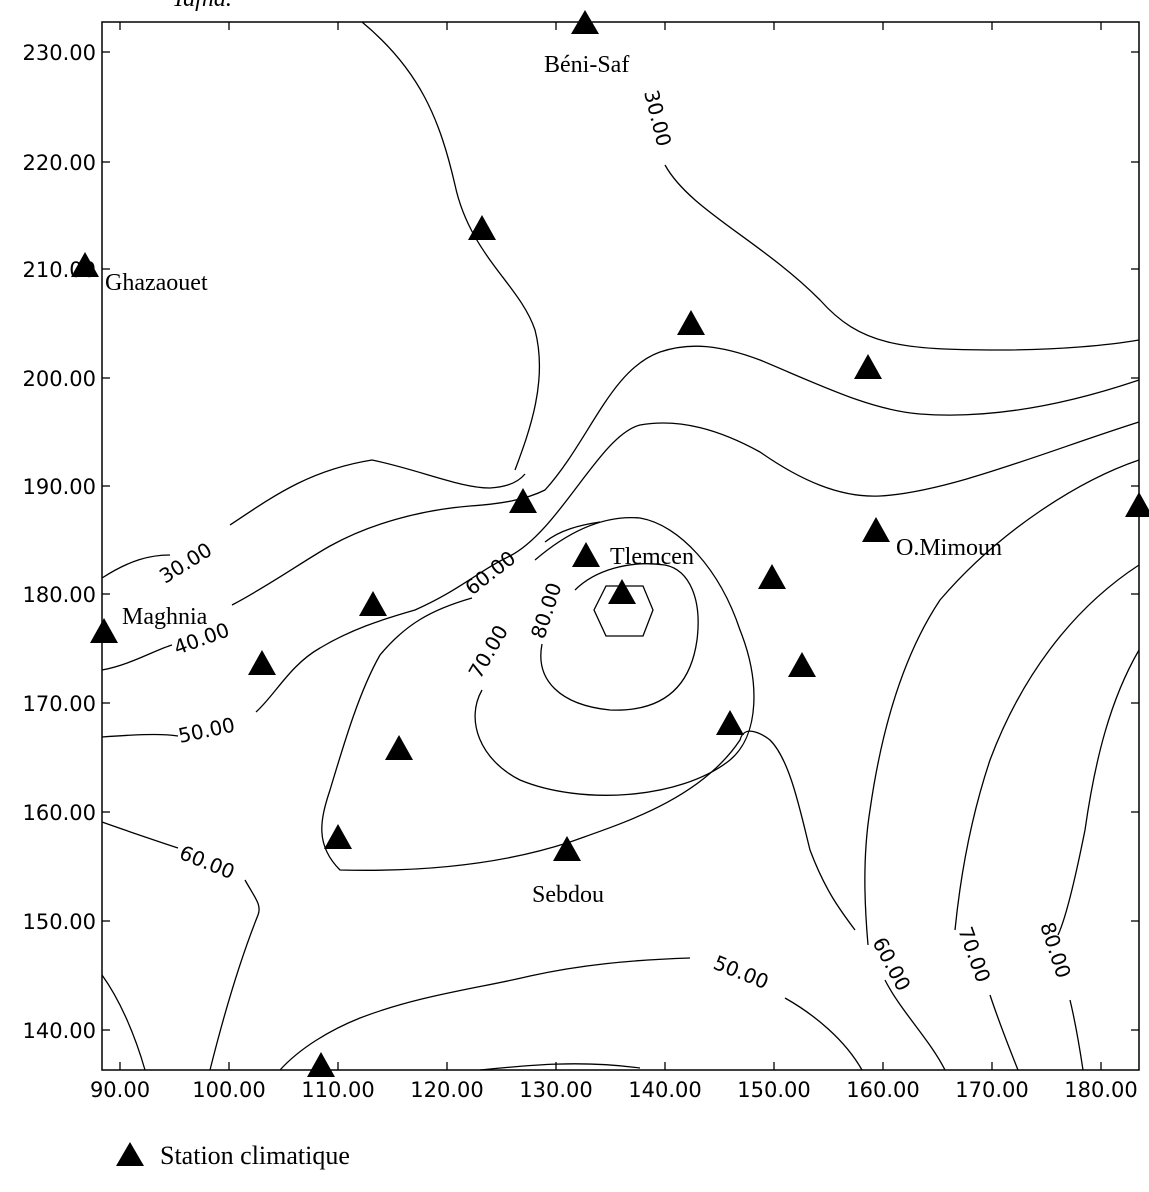 The image size is (1149, 1192). Describe the element at coordinates (337, 1090) in the screenshot. I see `x-tick-label: 110.00` at that location.